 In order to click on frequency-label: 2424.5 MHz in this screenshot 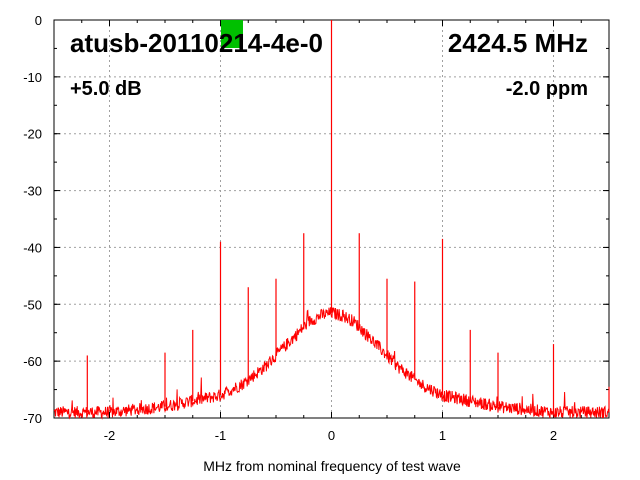, I will do `click(518, 43)`.